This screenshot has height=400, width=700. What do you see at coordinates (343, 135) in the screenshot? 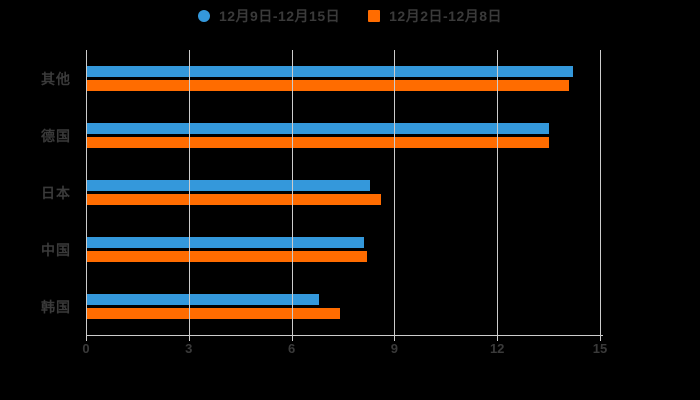
I see `bar-row-德国` at bounding box center [343, 135].